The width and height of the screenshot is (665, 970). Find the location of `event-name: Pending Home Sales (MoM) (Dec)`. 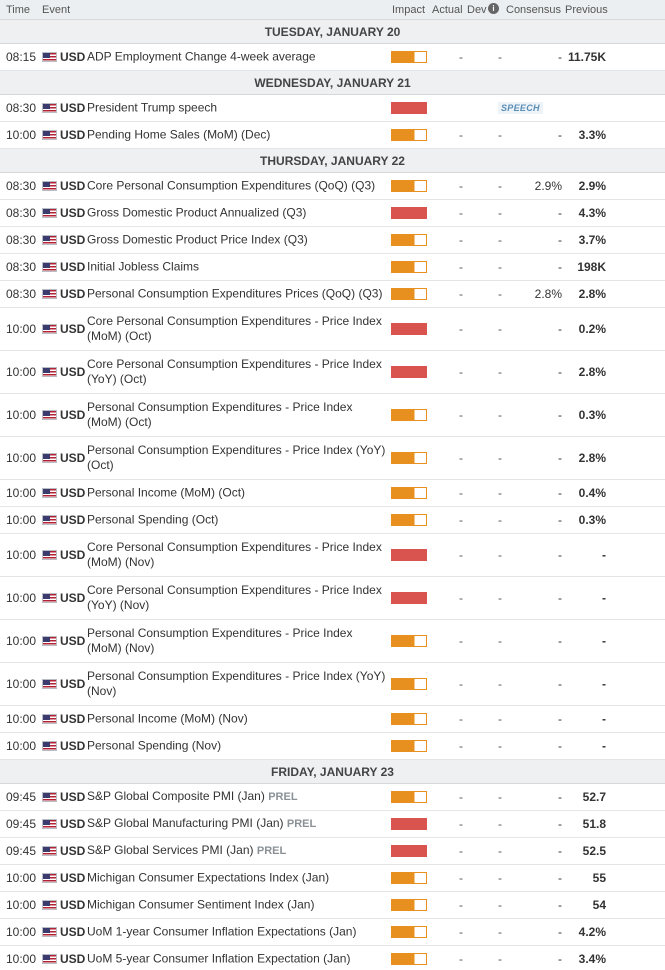

event-name: Pending Home Sales (MoM) (Dec) is located at coordinates (237, 135).